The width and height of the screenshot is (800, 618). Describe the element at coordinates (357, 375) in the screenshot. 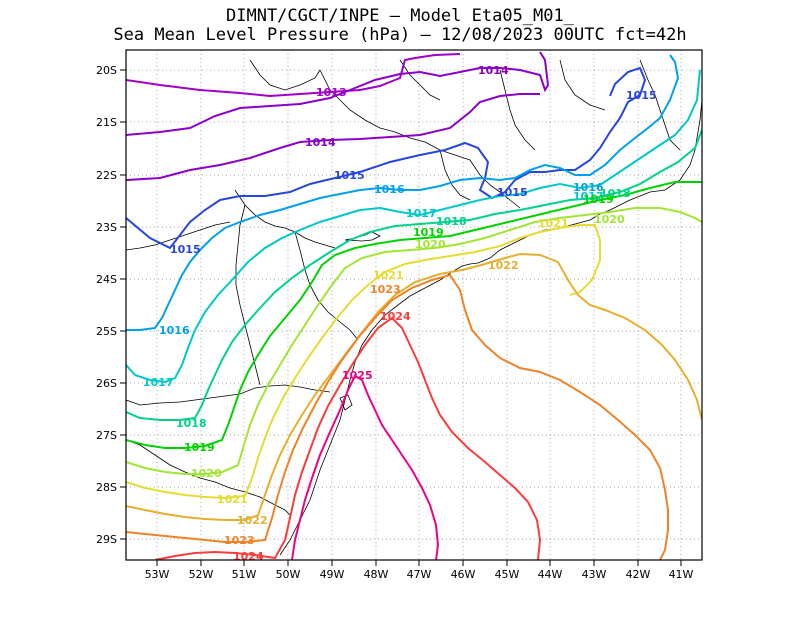

I see `label-1025: 1025` at that location.